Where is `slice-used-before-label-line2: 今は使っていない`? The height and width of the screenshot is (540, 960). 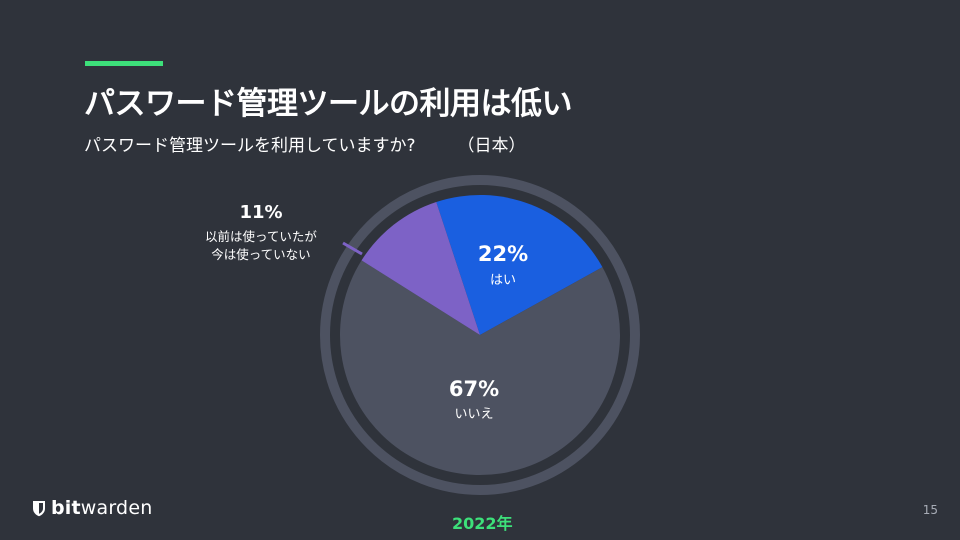
slice-used-before-label-line2: 今は使っていない is located at coordinates (260, 254).